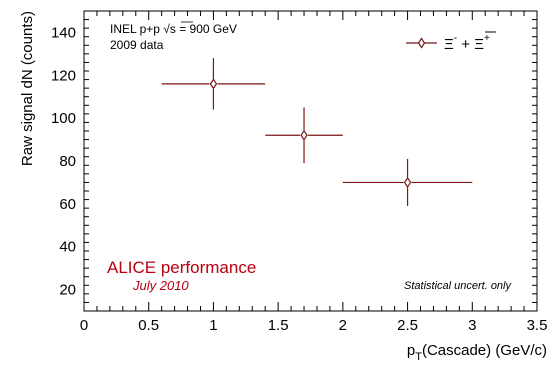  What do you see at coordinates (136, 29) in the screenshot?
I see `info-line-1-a: INEL p+p` at bounding box center [136, 29].